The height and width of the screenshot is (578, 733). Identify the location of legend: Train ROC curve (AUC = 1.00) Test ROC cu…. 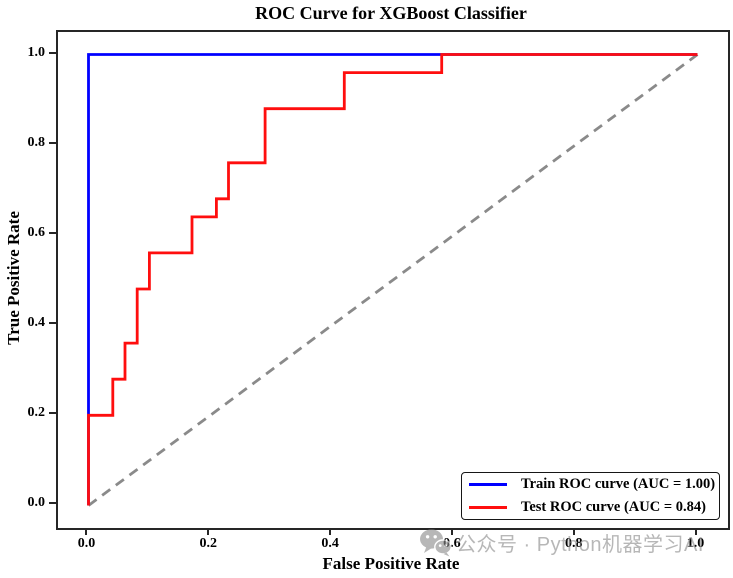
(590, 496).